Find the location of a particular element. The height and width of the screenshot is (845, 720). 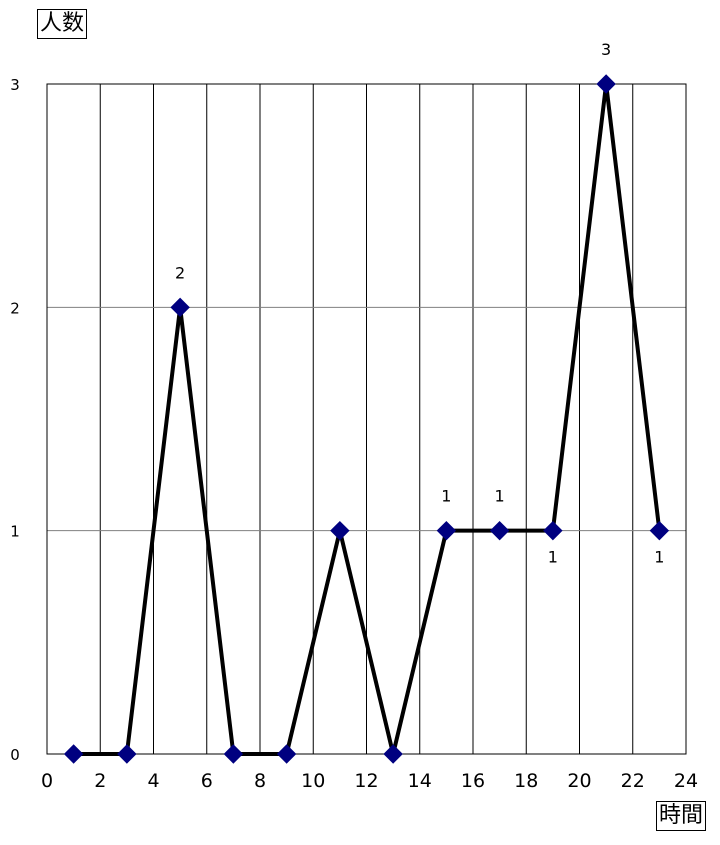

y-axis-title: 人数 is located at coordinates (62, 24).